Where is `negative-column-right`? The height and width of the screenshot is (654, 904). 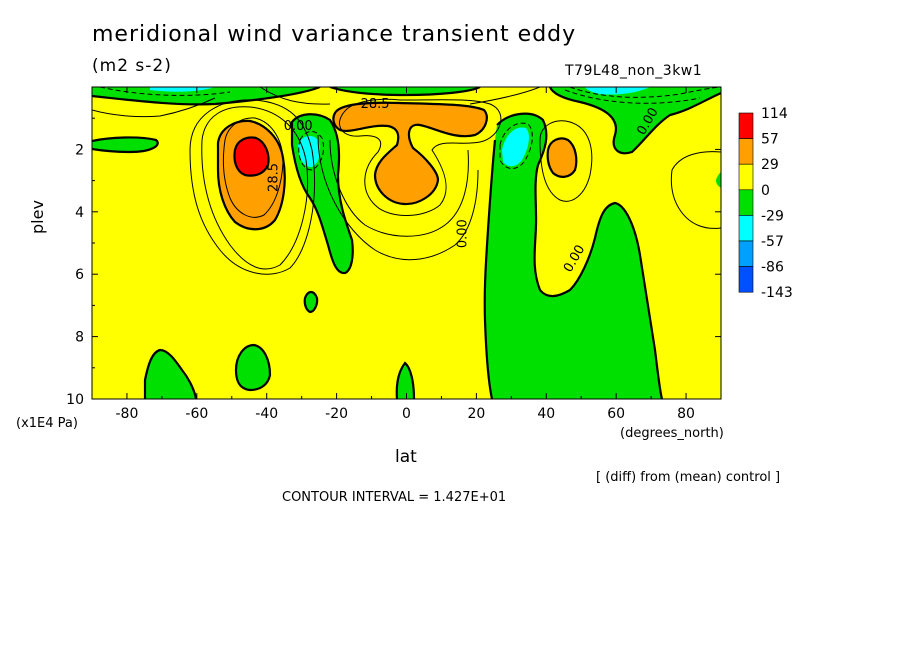
negative-column-right is located at coordinates (573, 256).